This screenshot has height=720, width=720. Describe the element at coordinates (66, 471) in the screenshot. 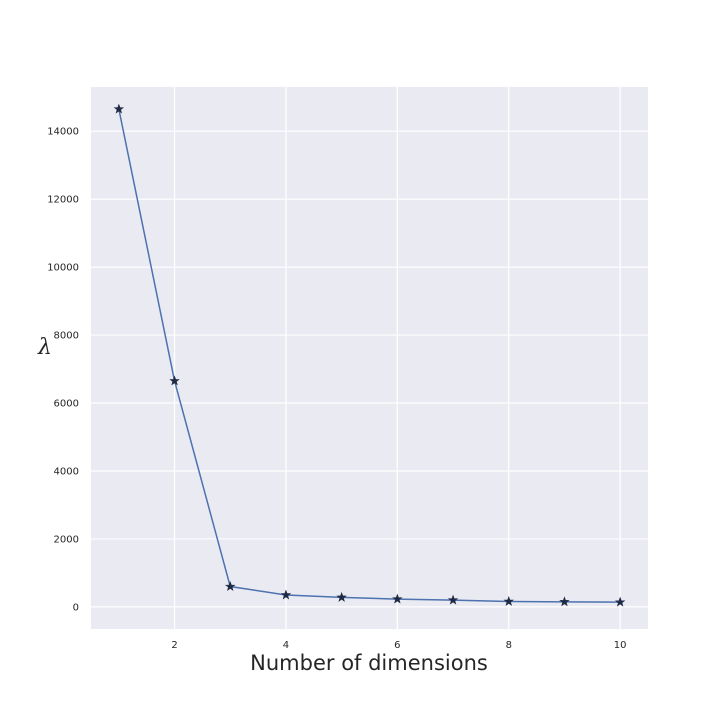

I see `y-tick-label: 4000` at that location.